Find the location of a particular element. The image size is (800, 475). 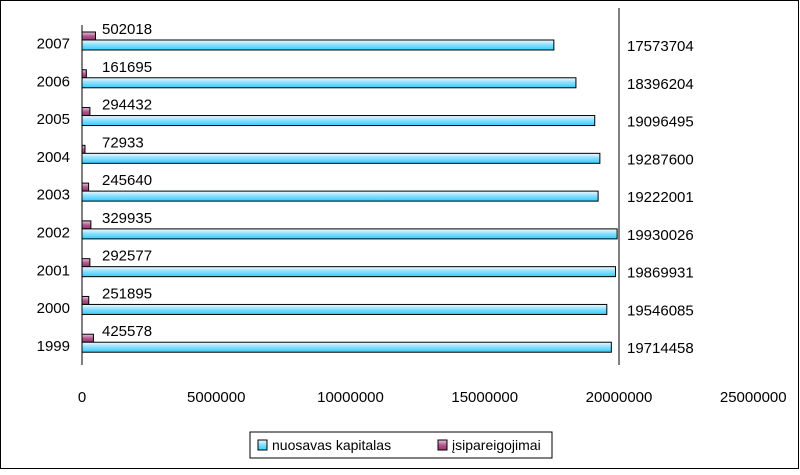

data-label-isipareigojimai: 294432 is located at coordinates (127, 105).